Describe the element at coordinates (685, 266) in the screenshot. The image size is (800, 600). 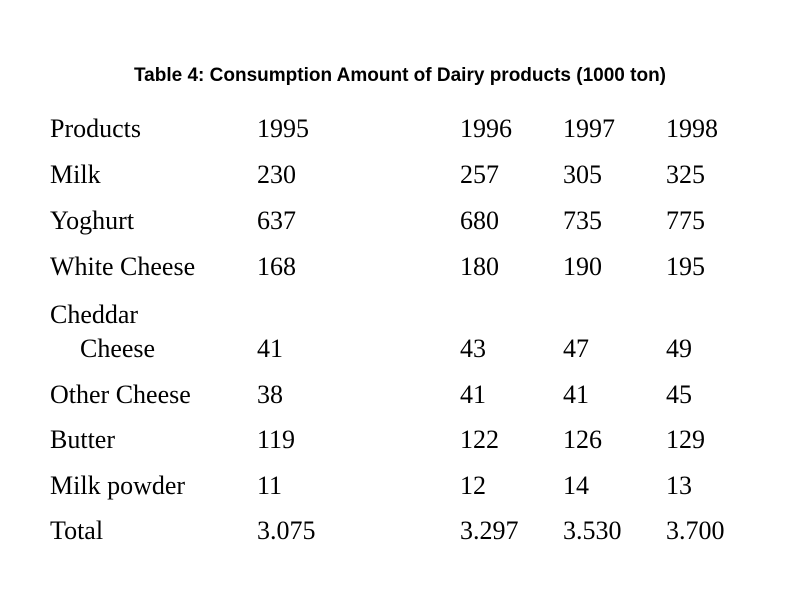
I see `cell-white-cheese-1998: 195` at that location.